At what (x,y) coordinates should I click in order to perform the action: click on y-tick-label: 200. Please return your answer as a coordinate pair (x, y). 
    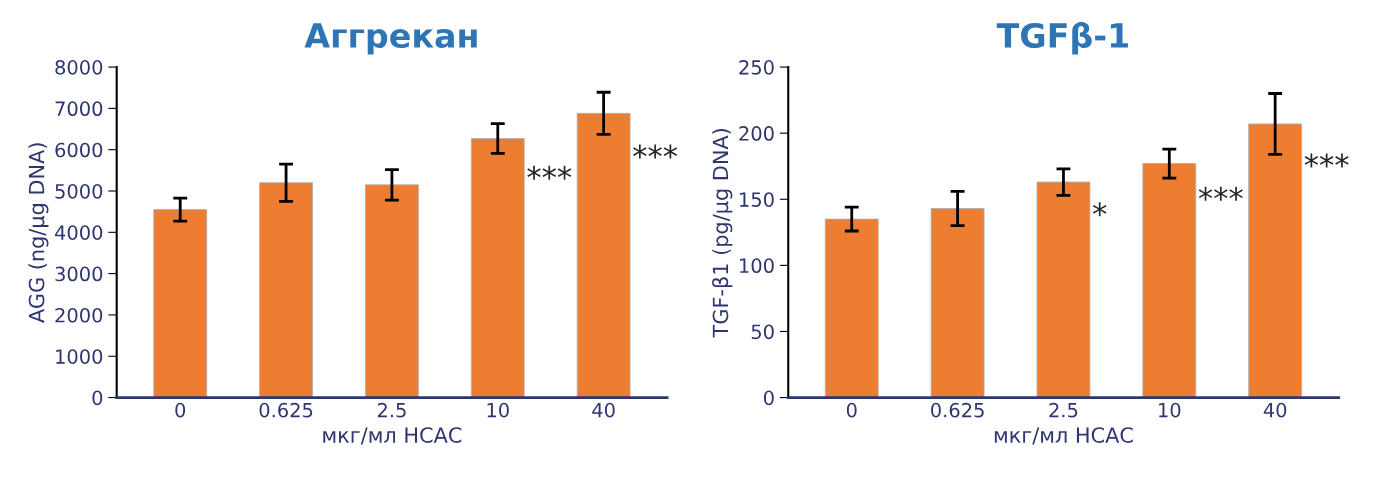
    Looking at the image, I should click on (756, 133).